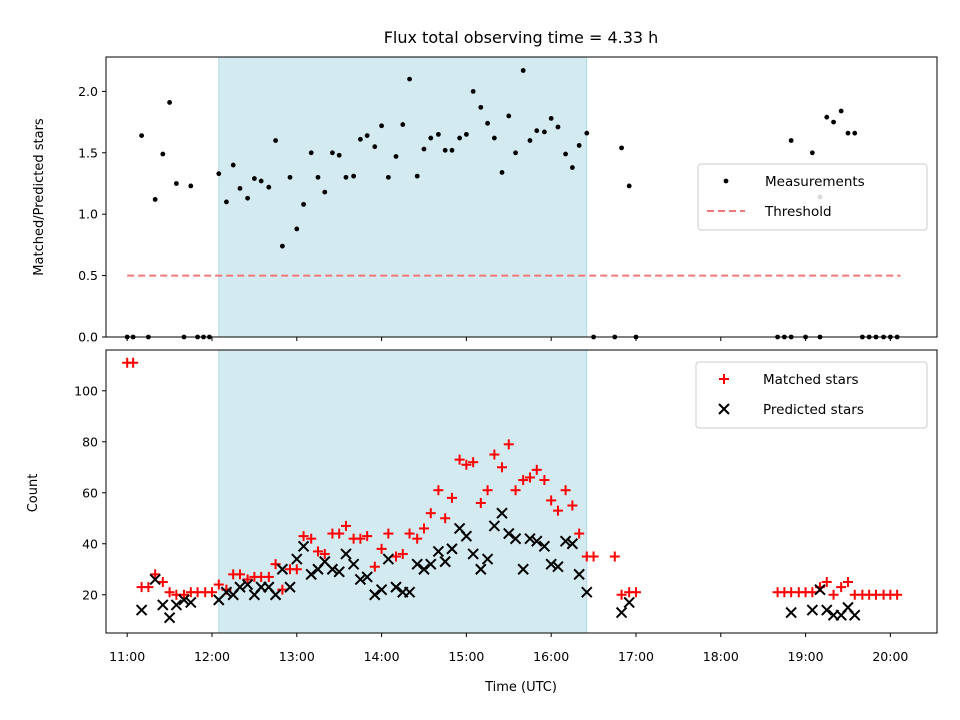 The width and height of the screenshot is (960, 720). I want to click on legend-ratio: Measurements Threshold, so click(812, 197).